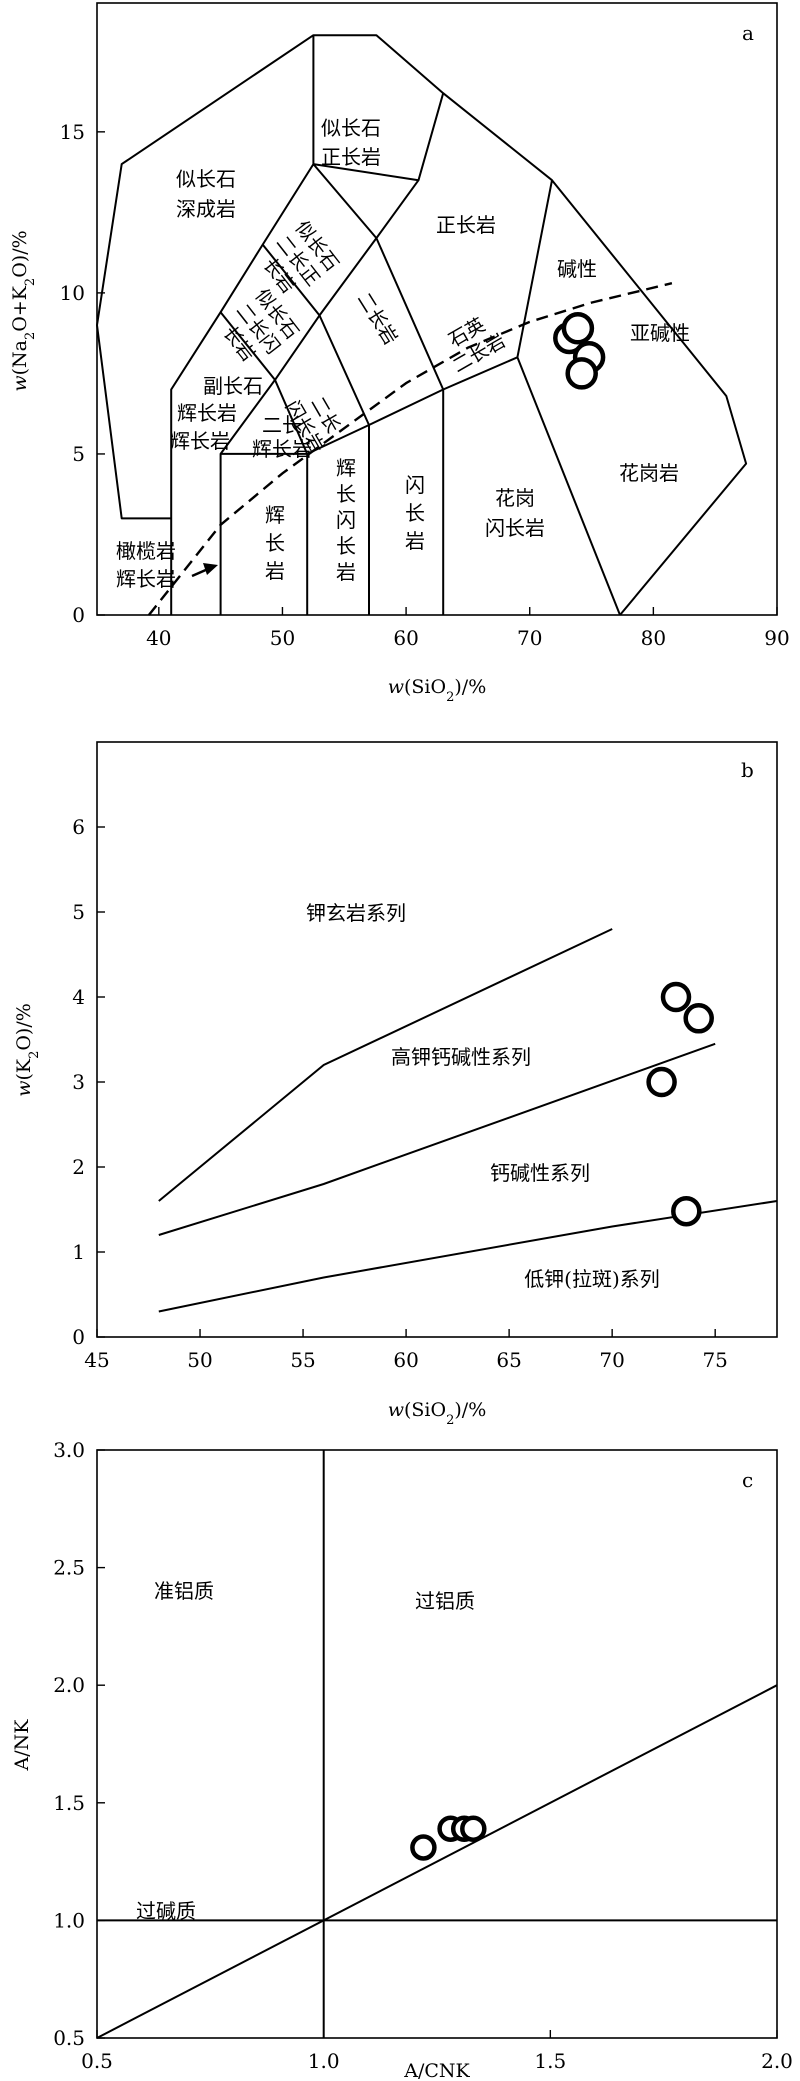 The height and width of the screenshot is (2081, 800). What do you see at coordinates (351, 157) in the screenshot?
I see `field-foid-syenite-2: 正长岩` at bounding box center [351, 157].